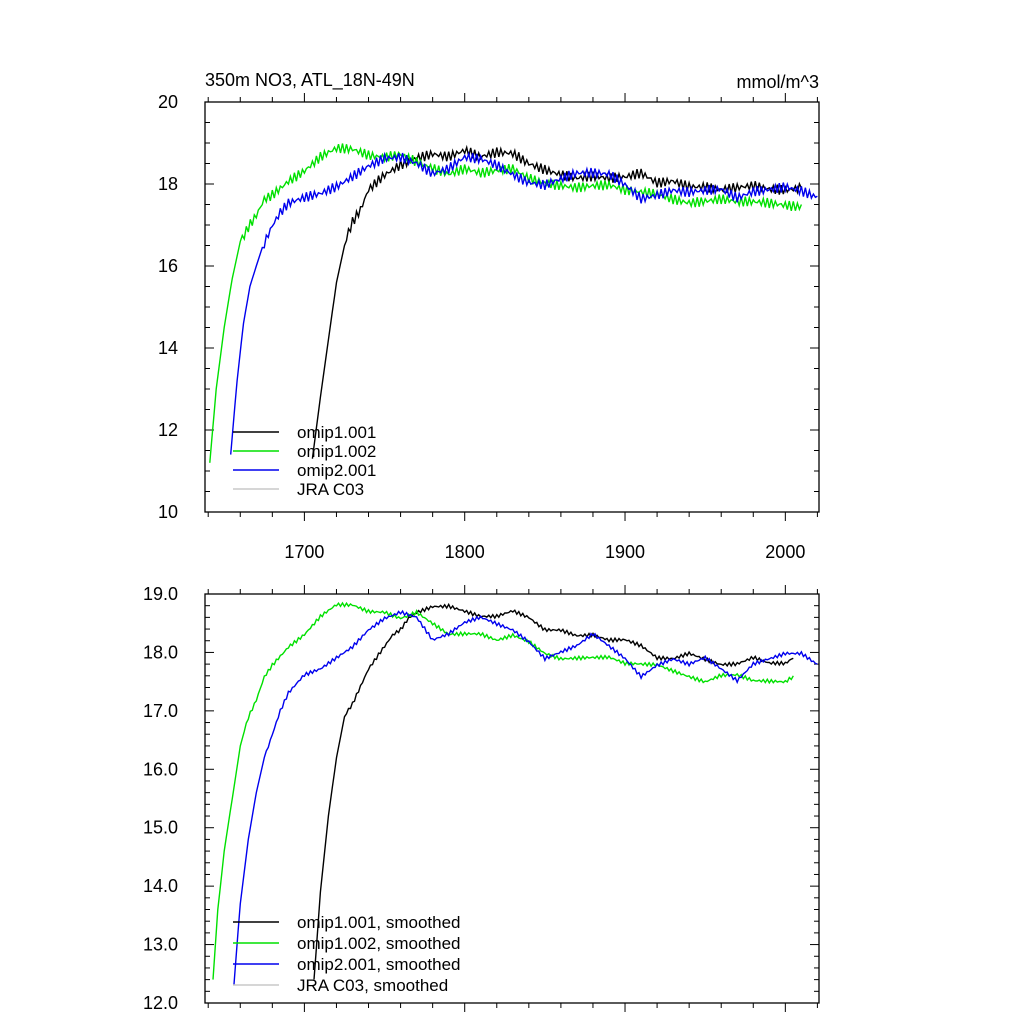 The height and width of the screenshot is (1024, 1024). What do you see at coordinates (330, 489) in the screenshot?
I see `legend-label: JRA C03` at bounding box center [330, 489].